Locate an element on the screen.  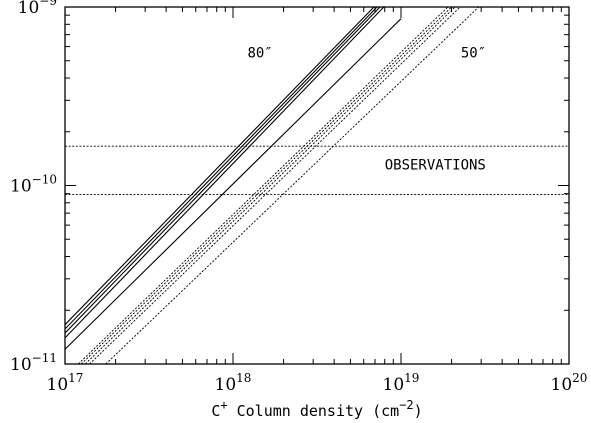
y-tick-label: 10−10 is located at coordinates (33, 185).